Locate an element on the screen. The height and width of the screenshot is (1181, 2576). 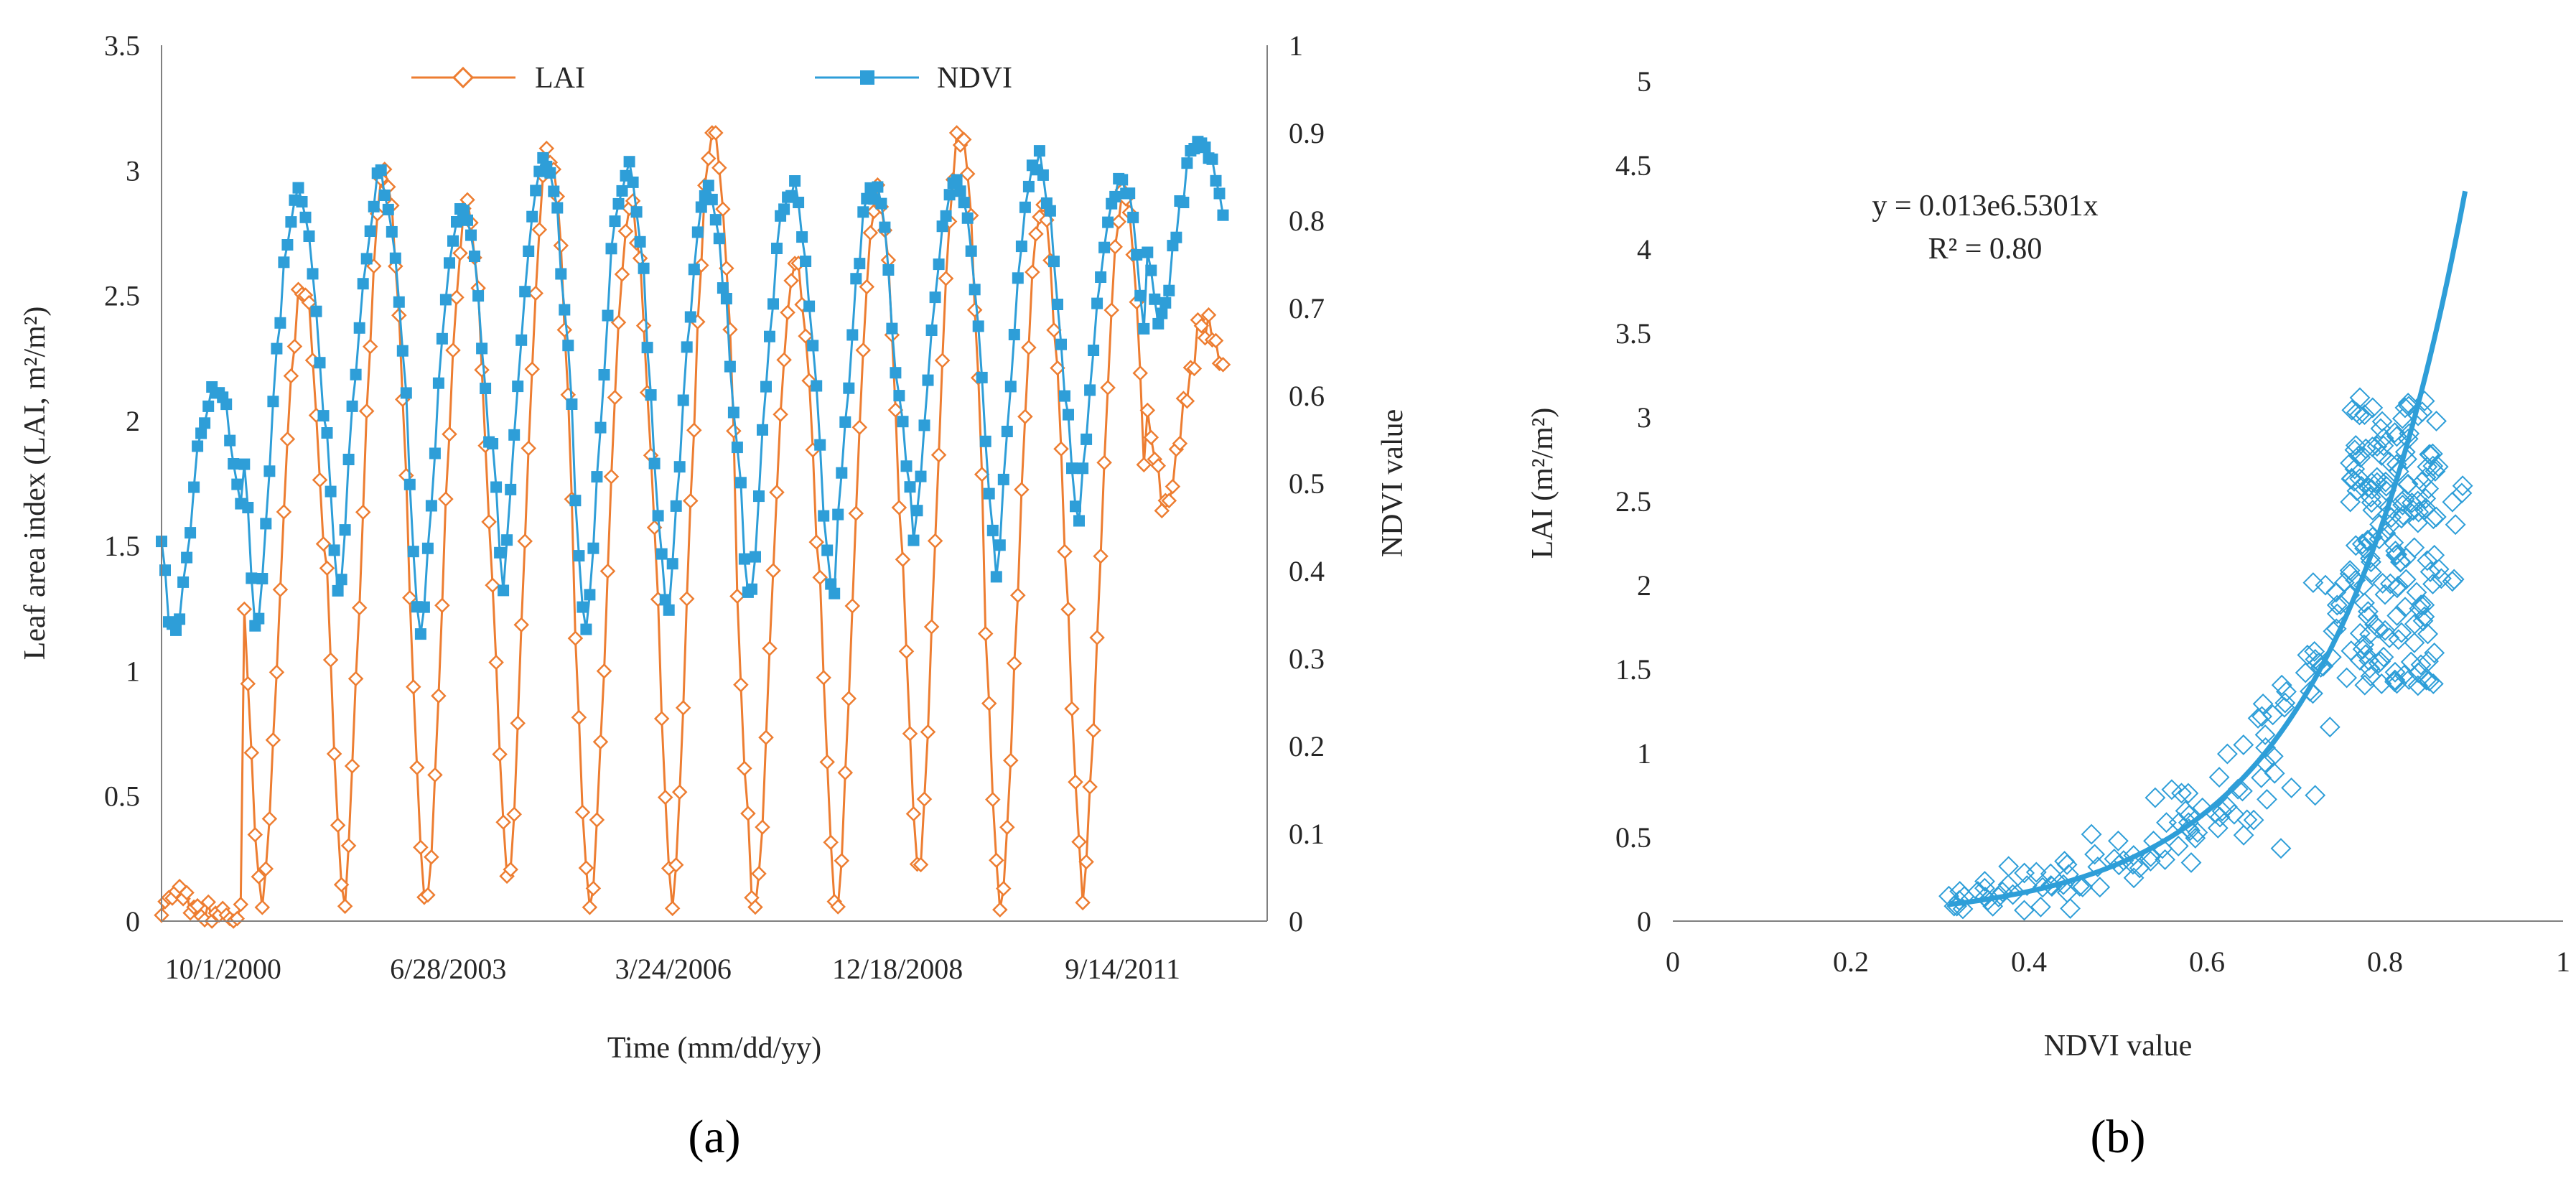
x-axis-title: Time (mm/dd/yy) is located at coordinates (714, 1048).